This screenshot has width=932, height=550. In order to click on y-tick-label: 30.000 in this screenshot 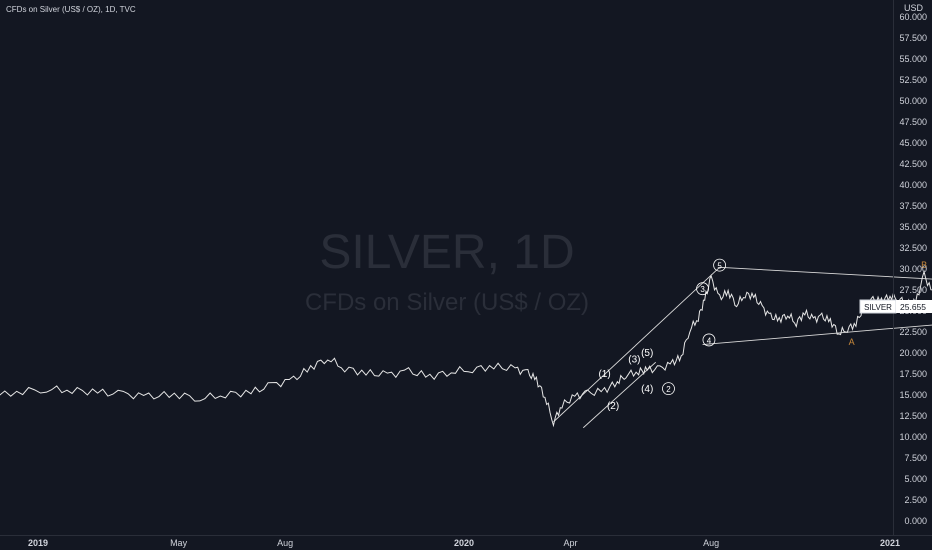, I will do `click(913, 269)`.